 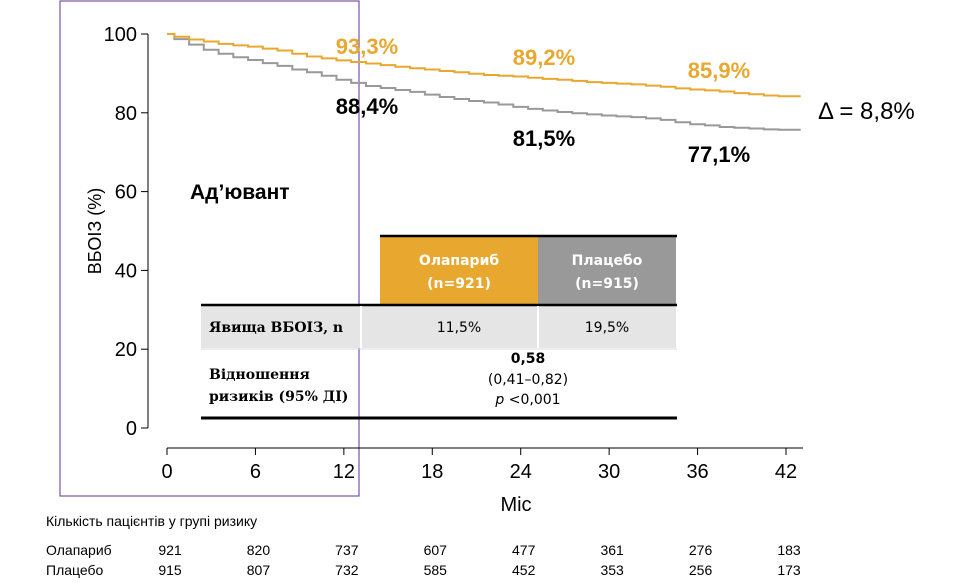 What do you see at coordinates (528, 359) in the screenshot?
I see `hazard-ratio-value: 0,58` at bounding box center [528, 359].